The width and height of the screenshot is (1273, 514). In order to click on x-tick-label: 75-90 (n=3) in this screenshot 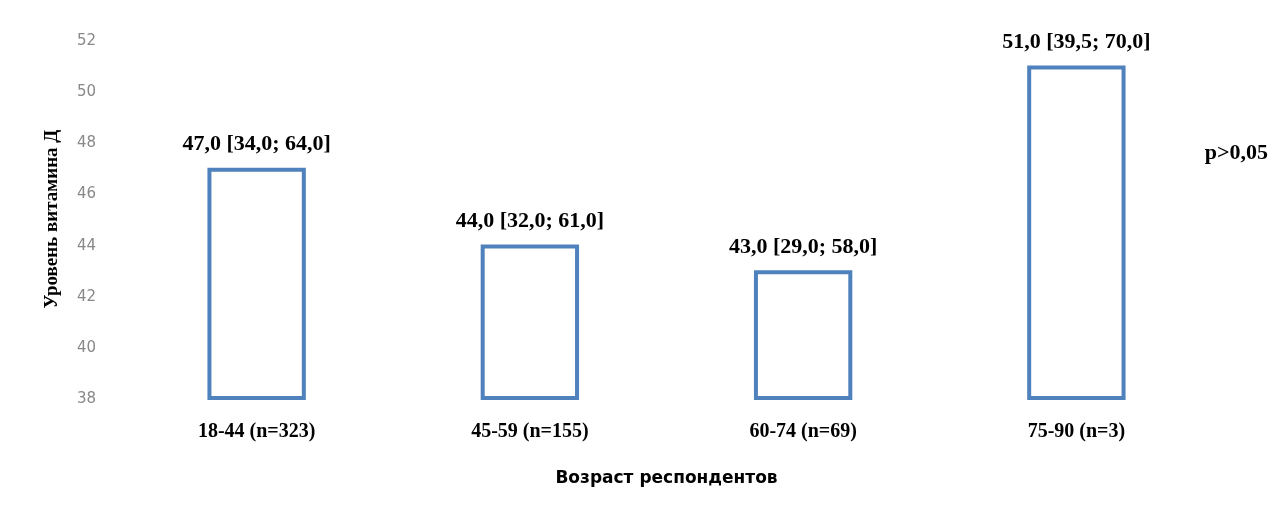, I will do `click(1076, 430)`.